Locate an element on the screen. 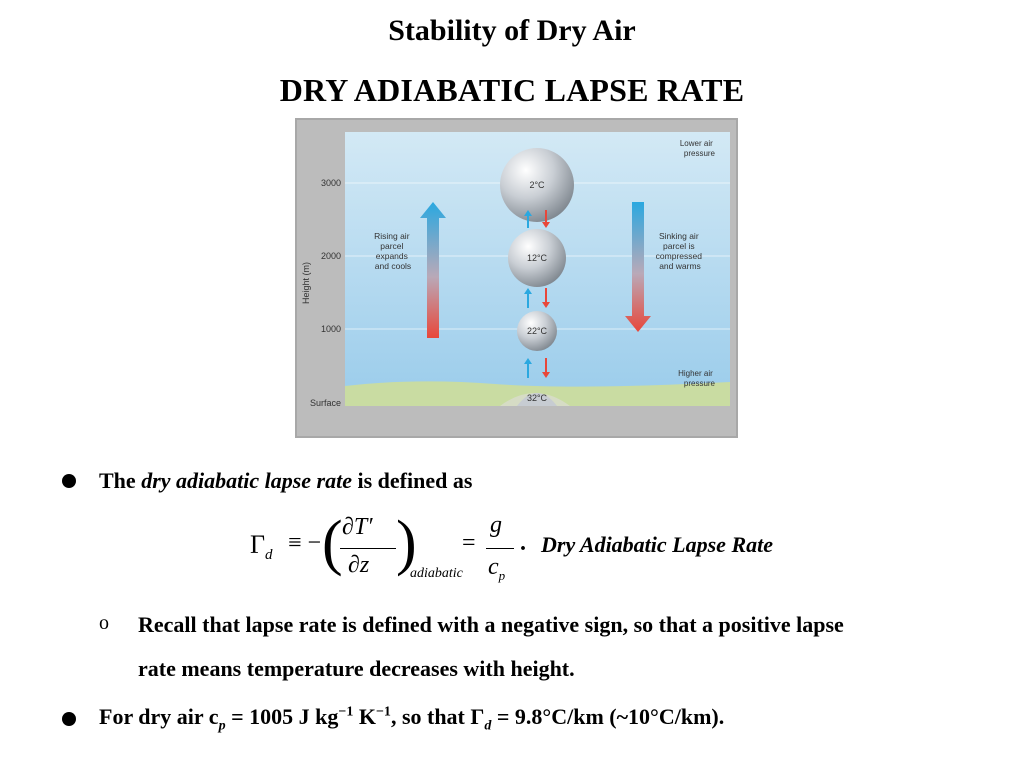  parcel-surface is located at coordinates (537, 399).